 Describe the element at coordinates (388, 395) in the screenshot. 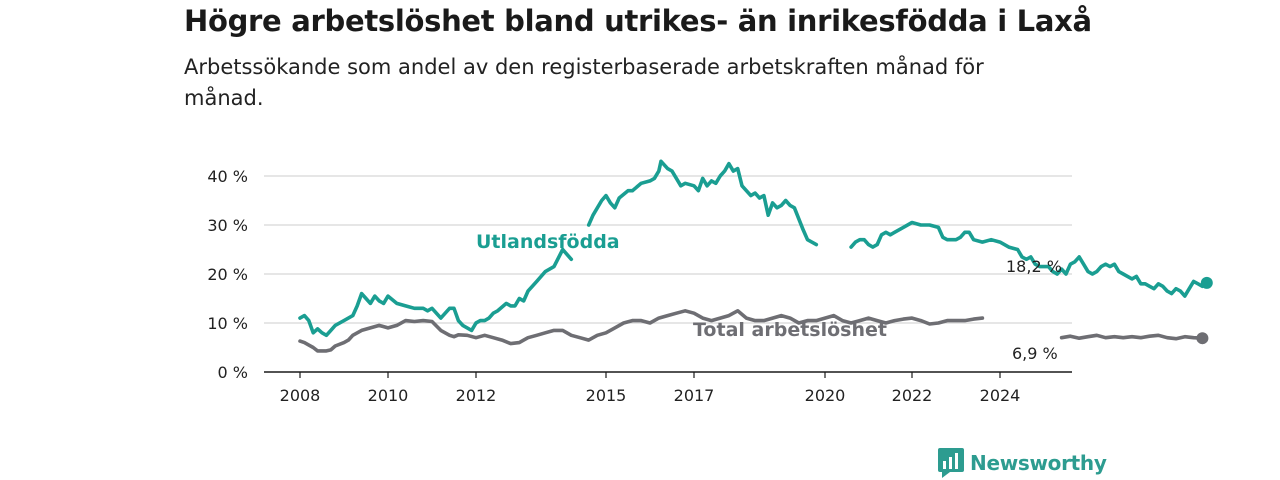

I see `x-tick-label: 2010` at that location.